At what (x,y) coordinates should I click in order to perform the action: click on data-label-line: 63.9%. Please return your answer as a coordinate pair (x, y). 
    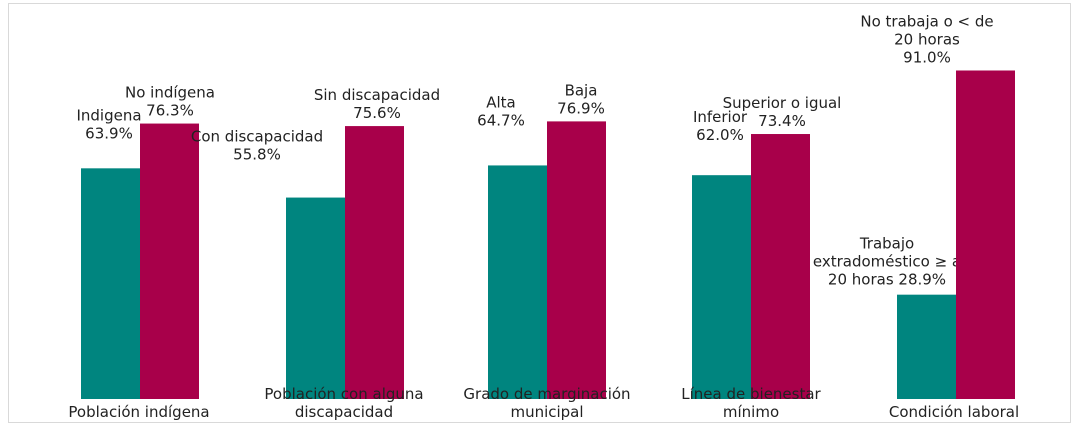
    Looking at the image, I should click on (109, 133).